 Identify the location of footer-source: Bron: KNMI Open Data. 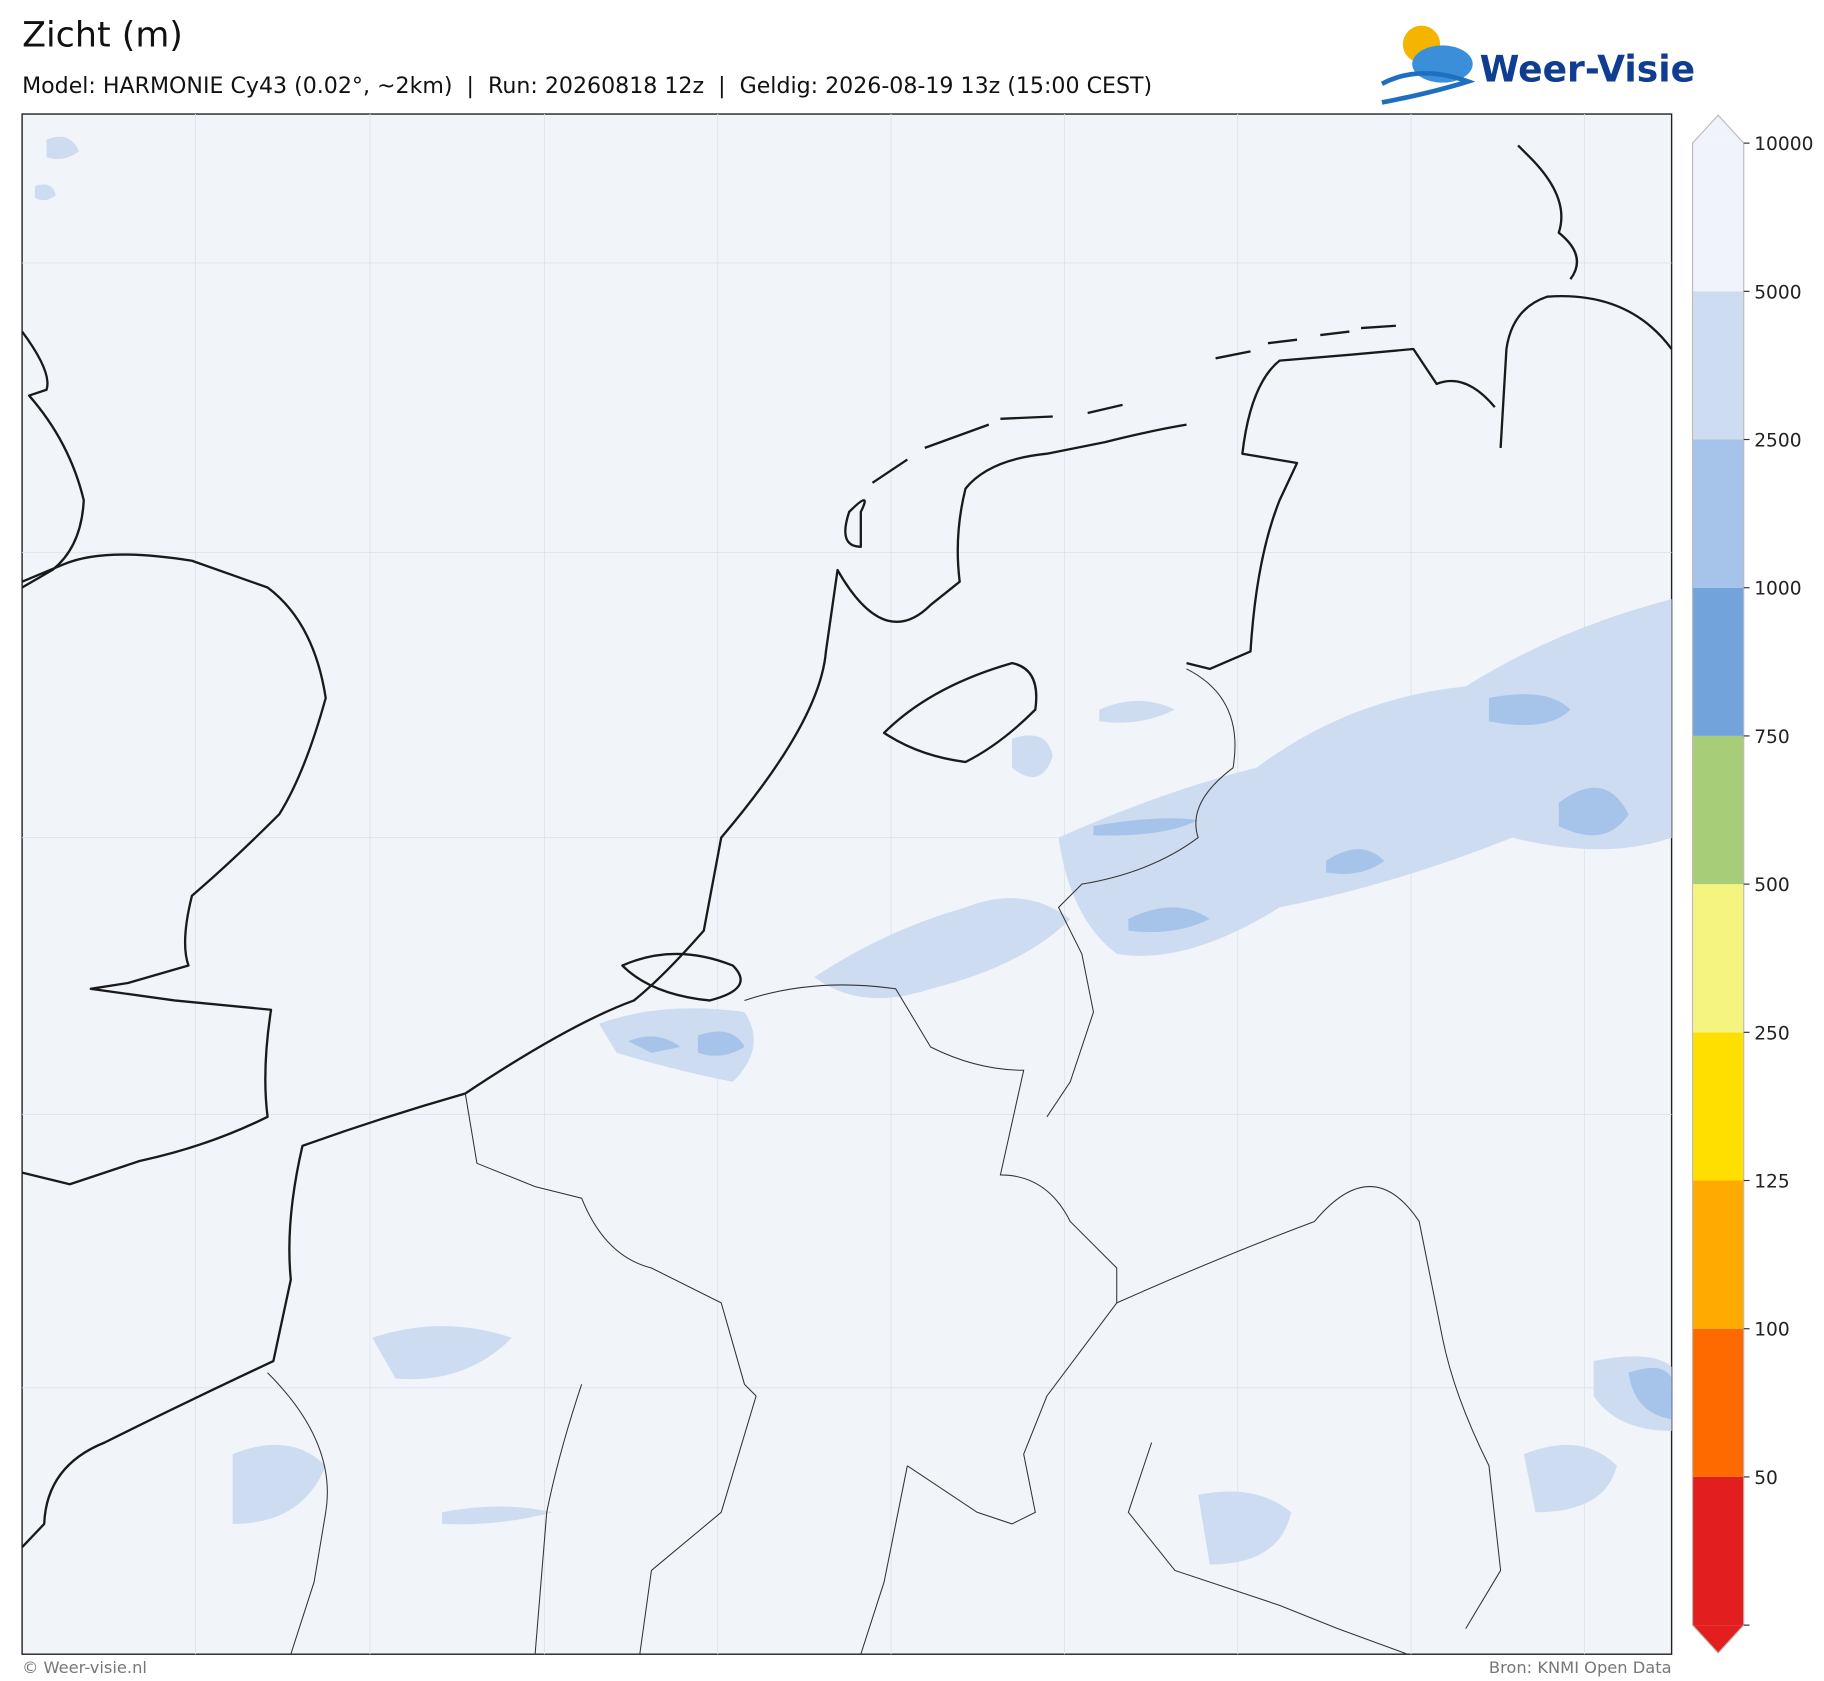
(1580, 1667).